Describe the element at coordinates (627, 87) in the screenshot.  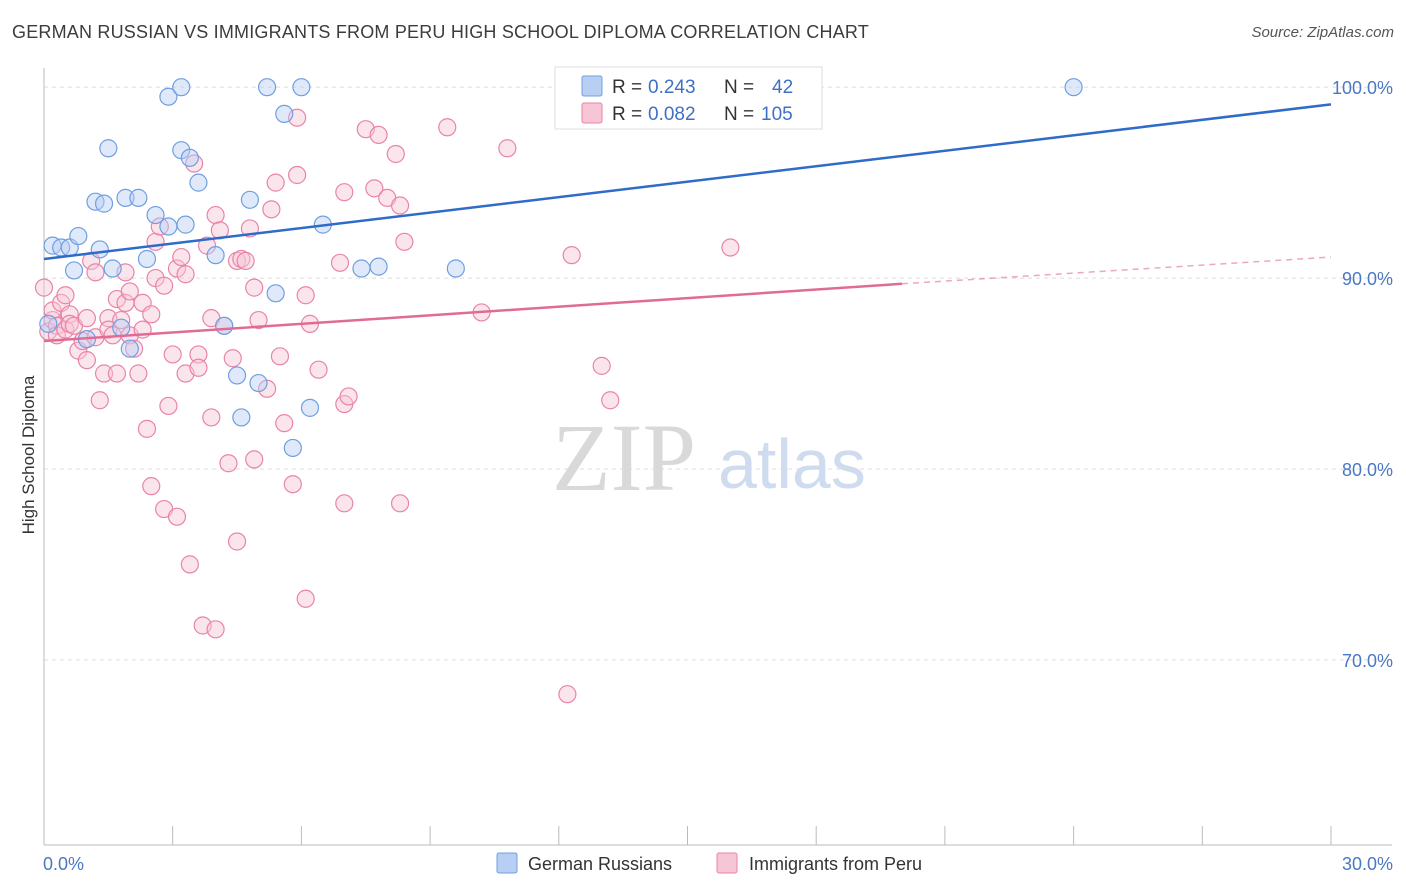
I see `legend-r-label: R =` at that location.